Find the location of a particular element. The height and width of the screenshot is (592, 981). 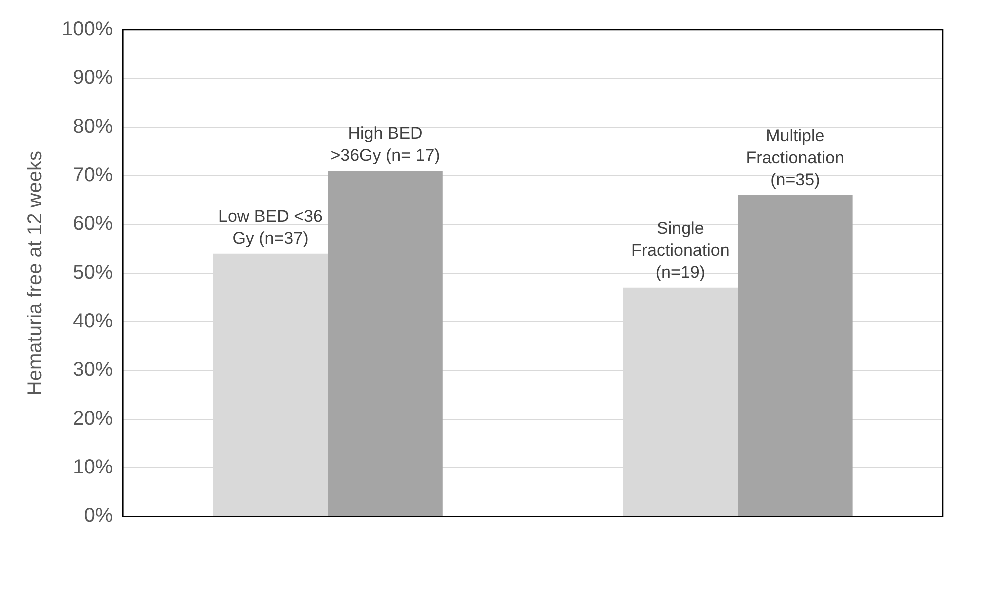

annotation: Multiple Fractionation (n=35) is located at coordinates (795, 158).